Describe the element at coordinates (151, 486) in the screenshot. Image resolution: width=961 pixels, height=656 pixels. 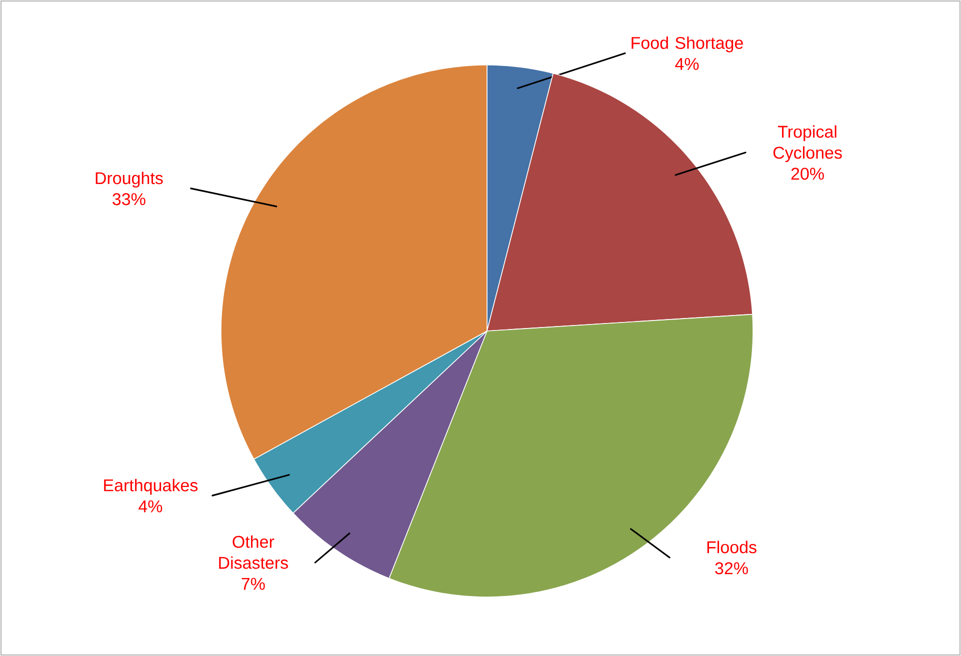
I see `slice-label: Earthquakes` at that location.